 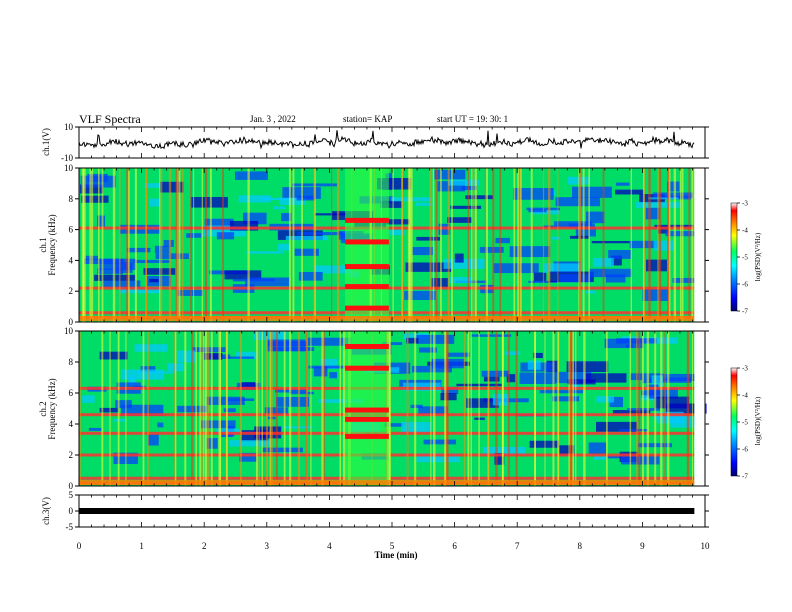 What do you see at coordinates (71, 455) in the screenshot?
I see `y-tick-label: 2` at bounding box center [71, 455].